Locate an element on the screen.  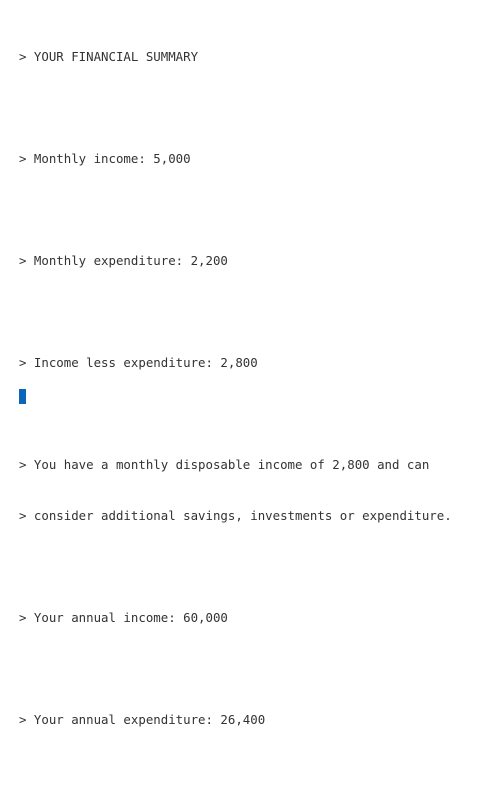
monthly-expenditure-line: > Monthly expenditure: 2,200 is located at coordinates (123, 260).